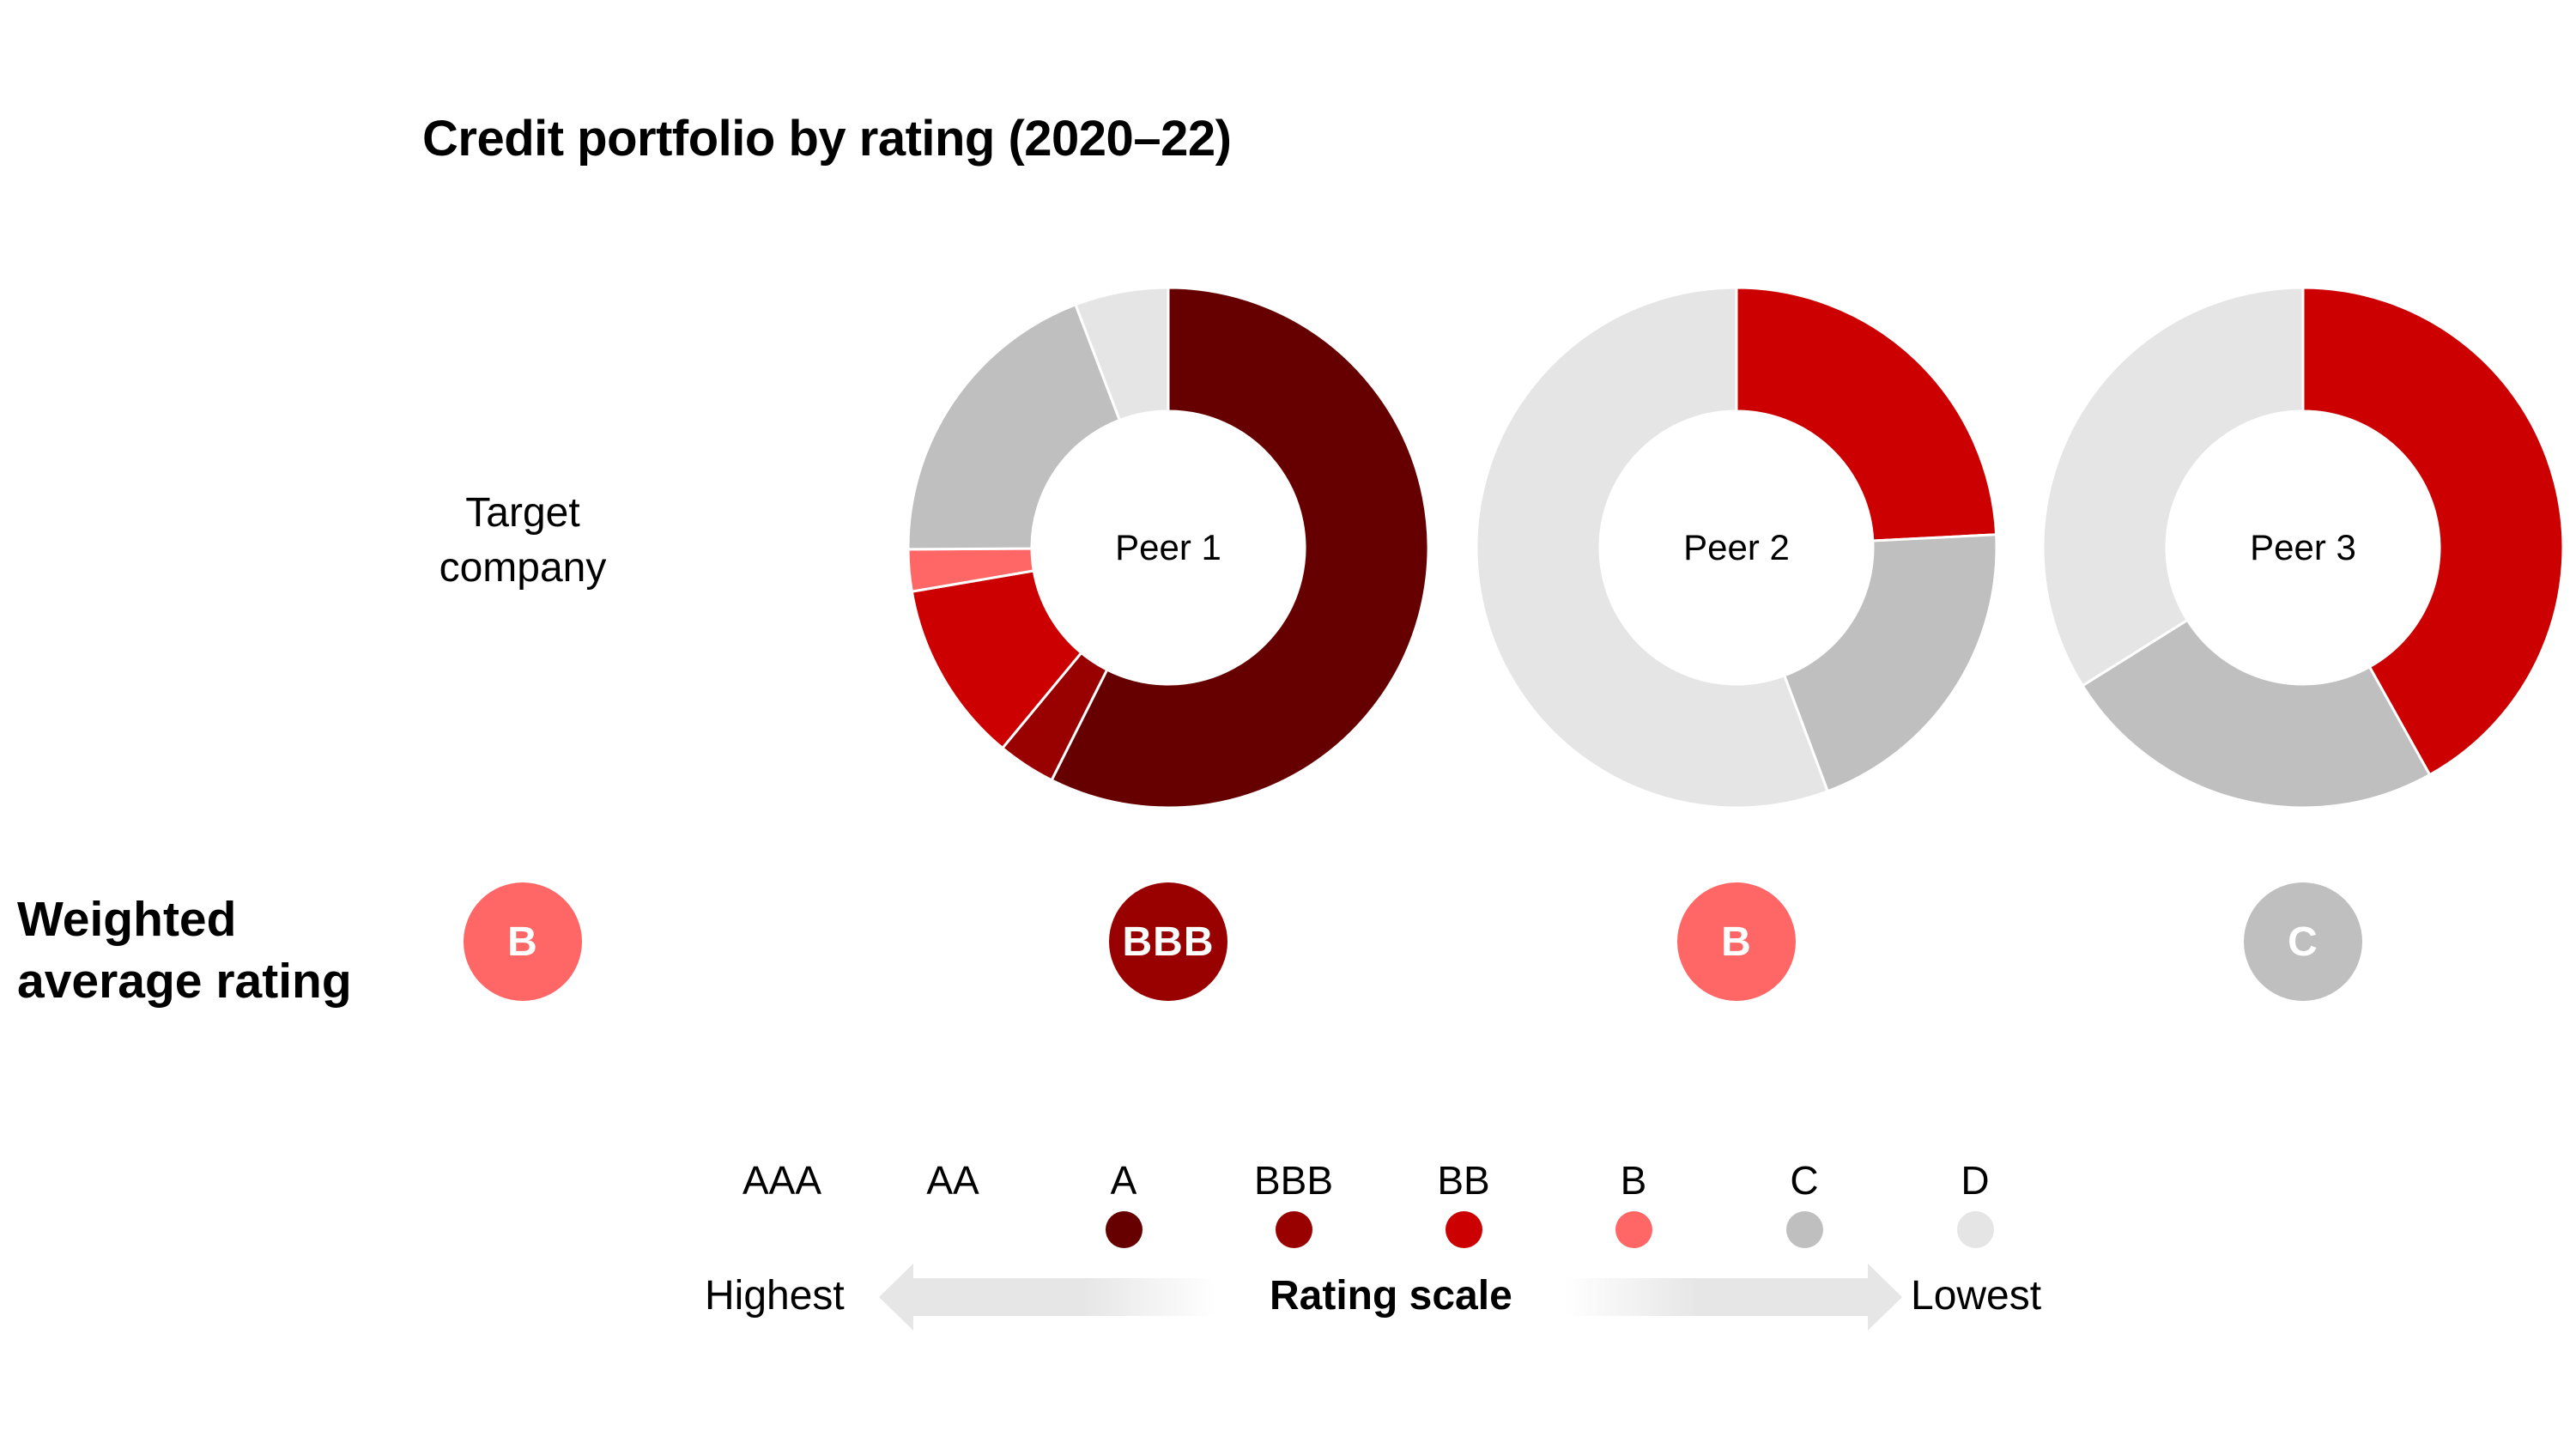 This screenshot has width=2576, height=1449. I want to click on weighted-average-rating-label: Weighted average rating, so click(184, 950).